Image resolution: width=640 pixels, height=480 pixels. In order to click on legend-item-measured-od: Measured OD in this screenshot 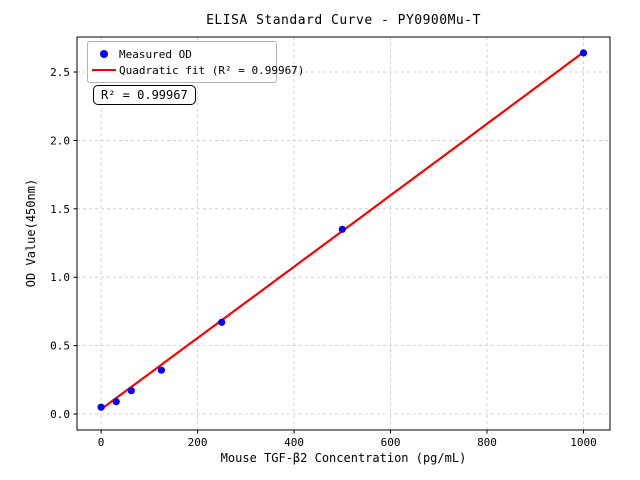, I will do `click(179, 54)`.